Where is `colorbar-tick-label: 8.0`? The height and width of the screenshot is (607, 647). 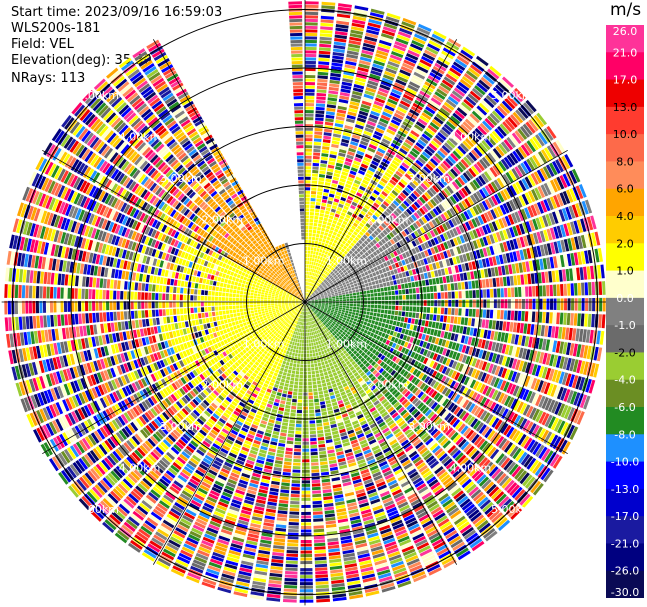
colorbar-tick-label: 8.0 is located at coordinates (625, 161).